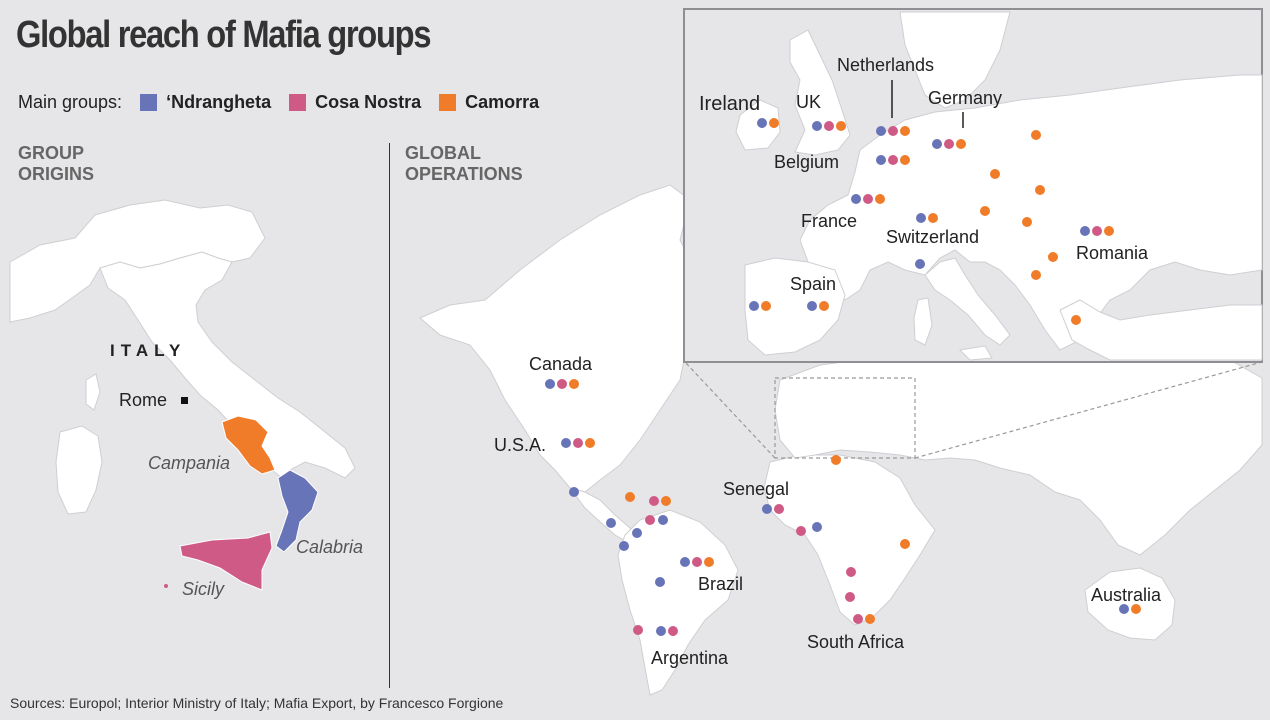 This screenshot has height=720, width=1270. Describe the element at coordinates (813, 284) in the screenshot. I see `label-spain: Spain` at that location.